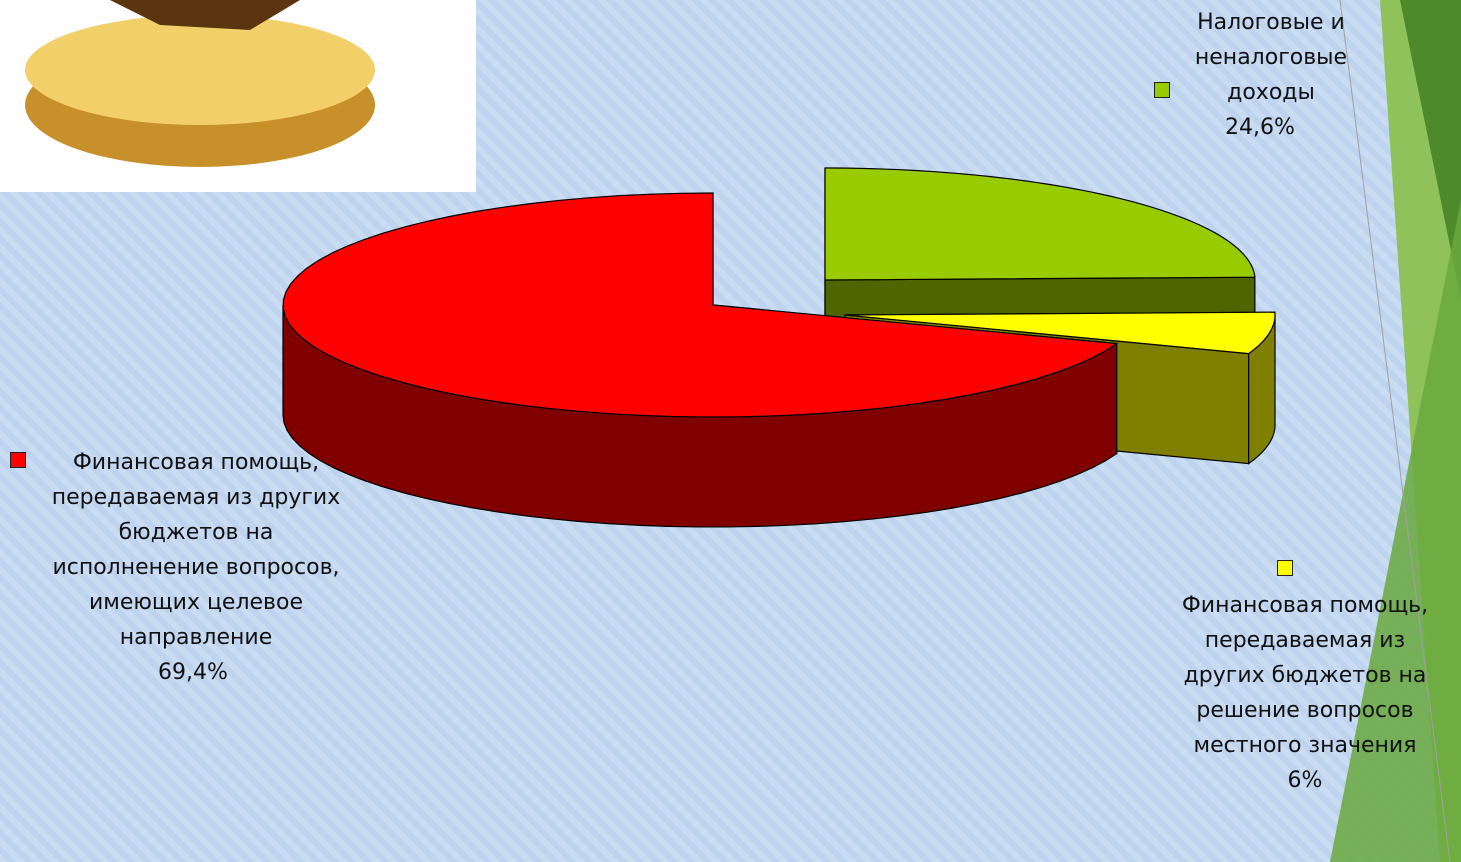 This screenshot has width=1461, height=862. I want to click on value-label: 6%, so click(1305, 780).